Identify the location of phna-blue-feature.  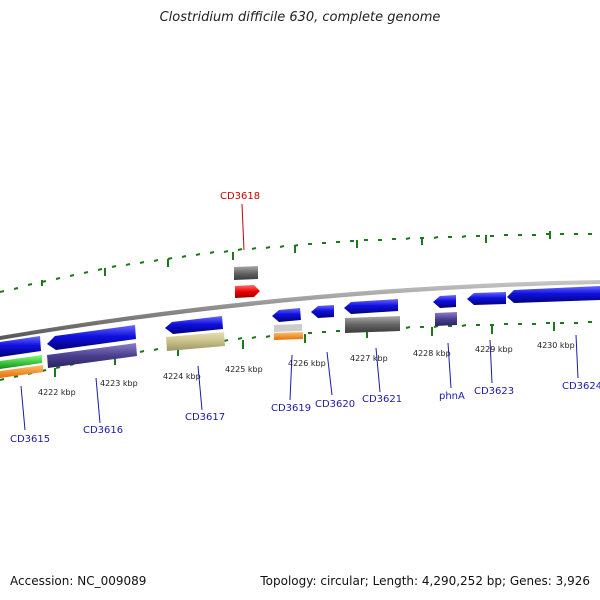
(444, 301).